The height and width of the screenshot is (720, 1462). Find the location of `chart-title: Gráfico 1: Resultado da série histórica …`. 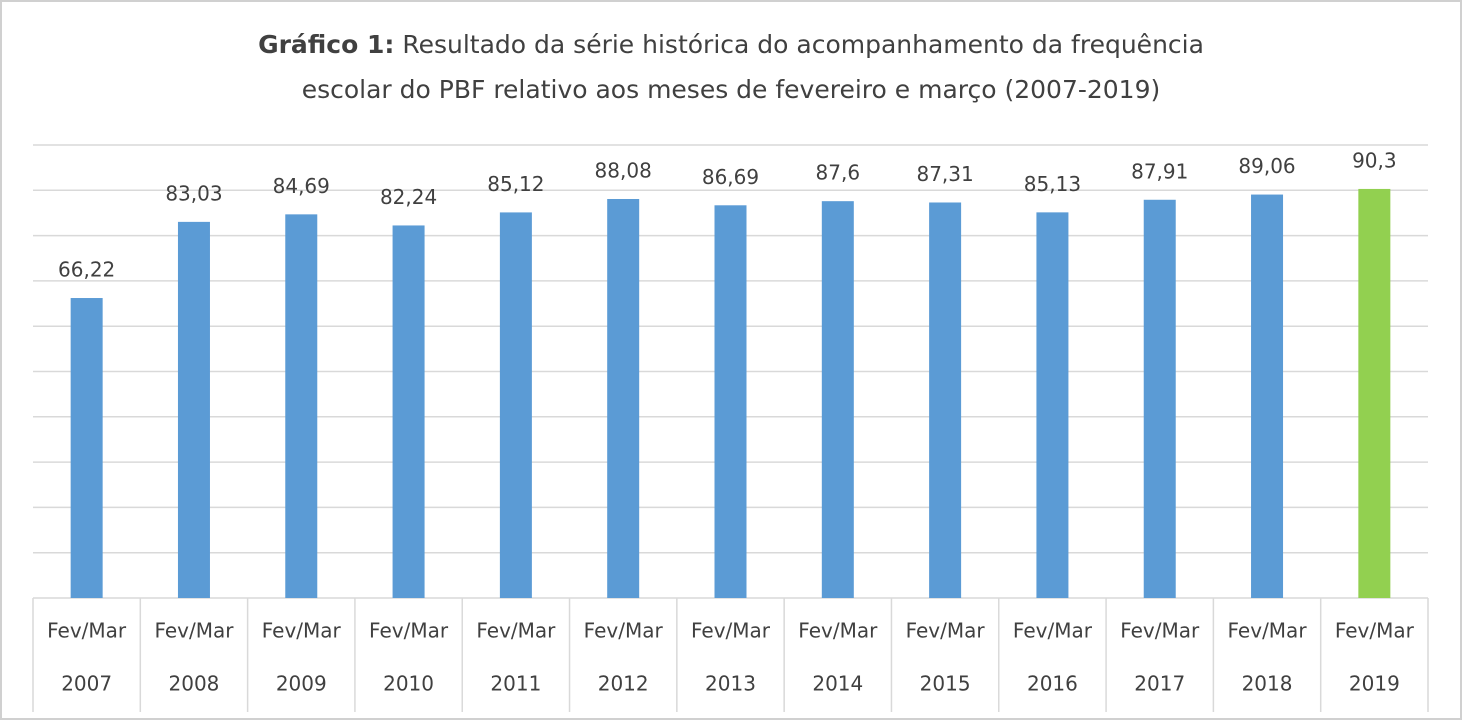

chart-title: Gráfico 1: Resultado da série histórica … is located at coordinates (731, 44).